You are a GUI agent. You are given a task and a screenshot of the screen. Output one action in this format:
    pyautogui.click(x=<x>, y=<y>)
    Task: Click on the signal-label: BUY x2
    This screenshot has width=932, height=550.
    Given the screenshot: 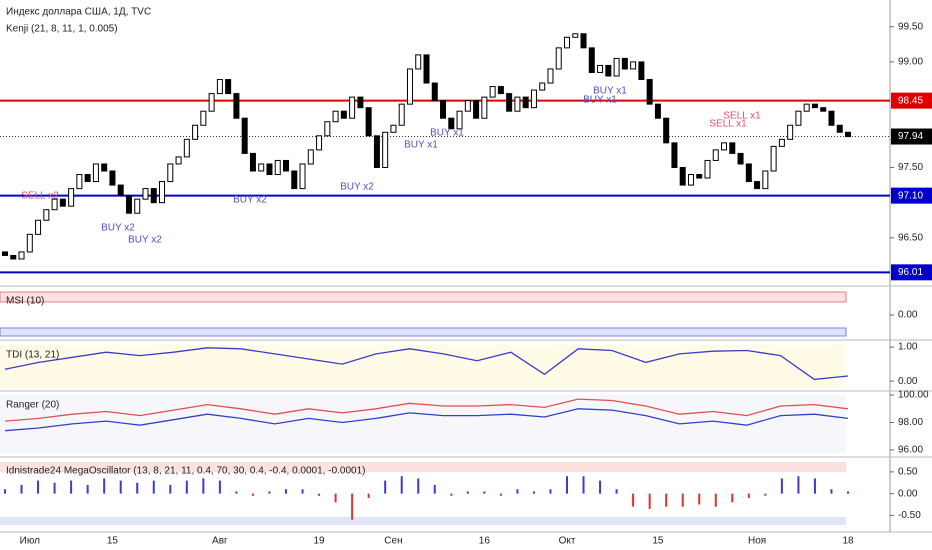 What is the action you would take?
    pyautogui.click(x=357, y=187)
    